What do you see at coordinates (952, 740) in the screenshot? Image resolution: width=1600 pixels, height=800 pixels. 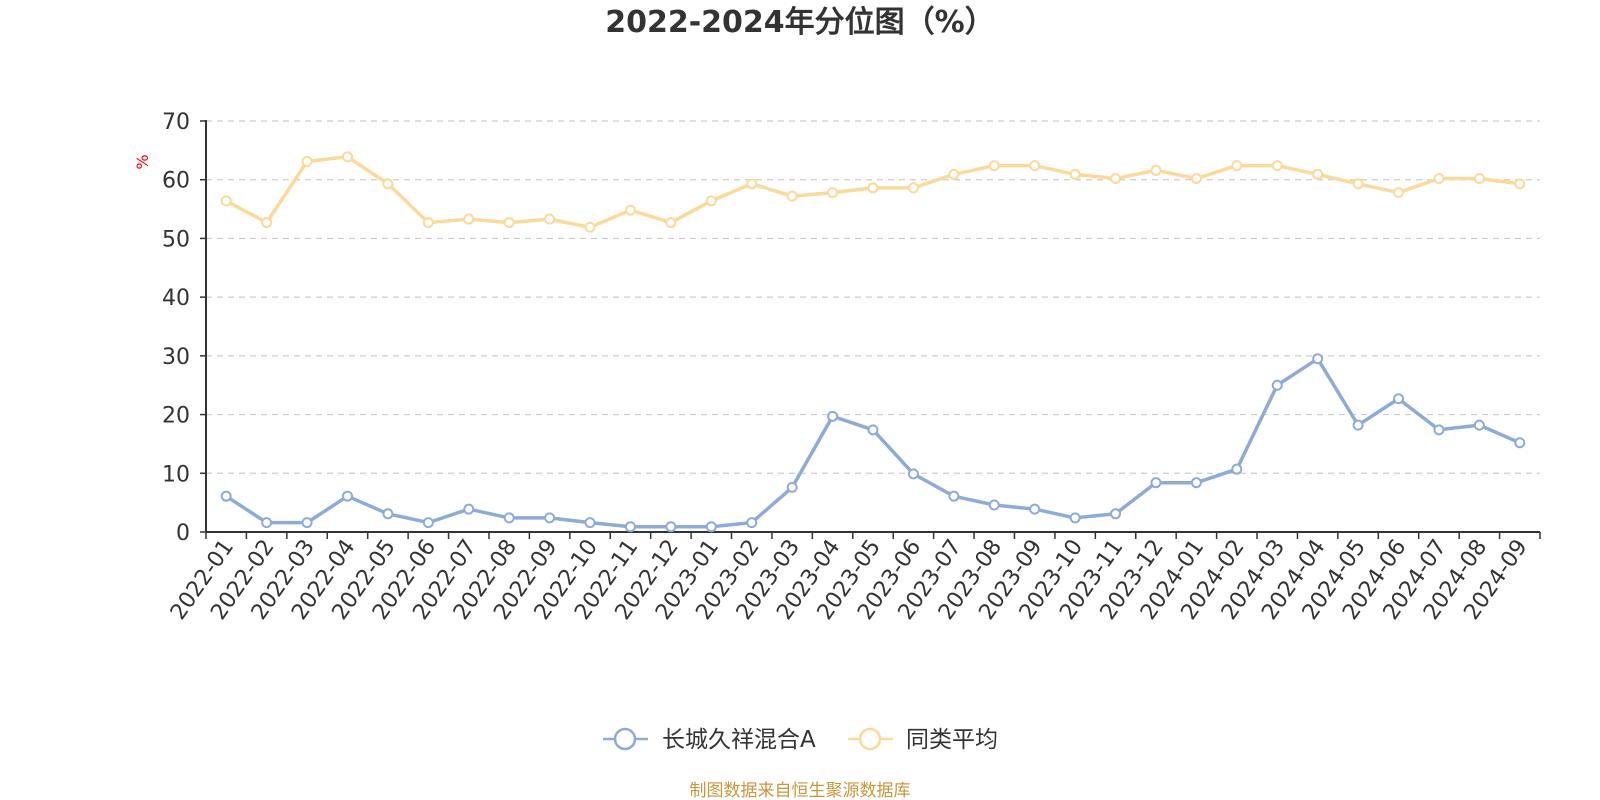 I see `legend-label-series-2: 同类平均` at bounding box center [952, 740].